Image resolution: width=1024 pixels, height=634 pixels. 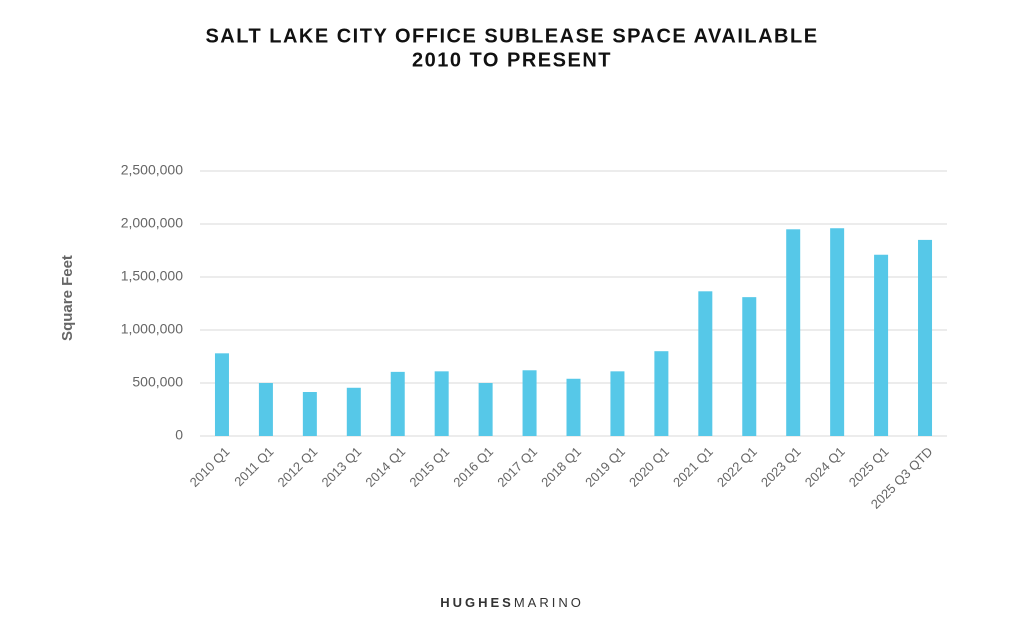 I want to click on y-axis-label: Square Feet, so click(x=67, y=298).